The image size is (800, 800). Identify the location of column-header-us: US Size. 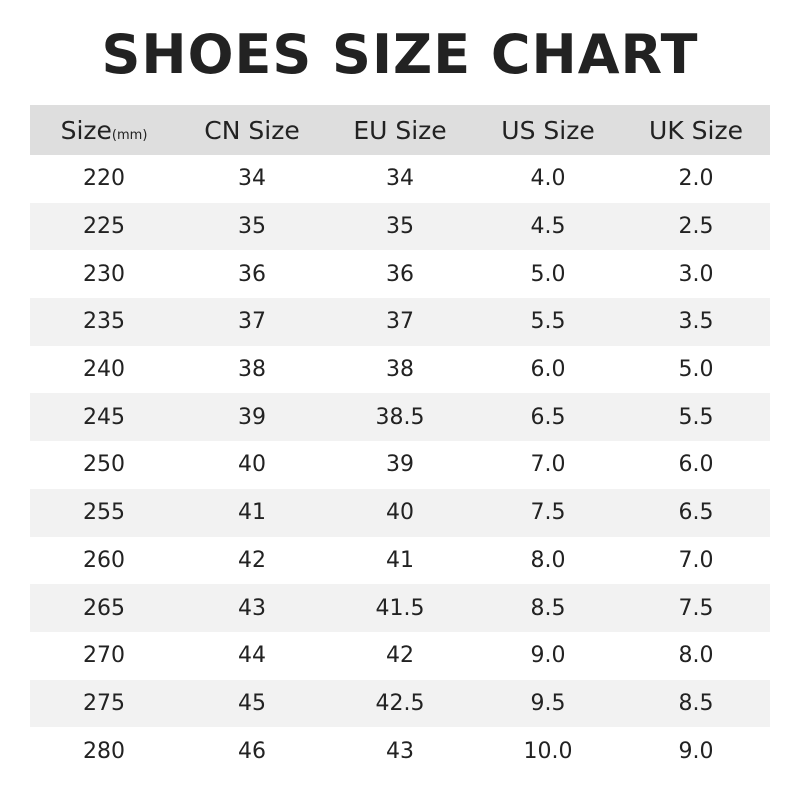
(548, 130).